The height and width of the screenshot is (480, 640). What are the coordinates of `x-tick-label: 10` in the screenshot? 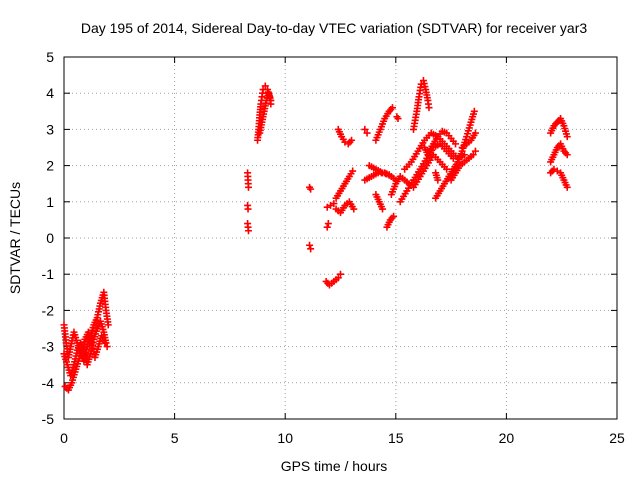 It's located at (285, 438).